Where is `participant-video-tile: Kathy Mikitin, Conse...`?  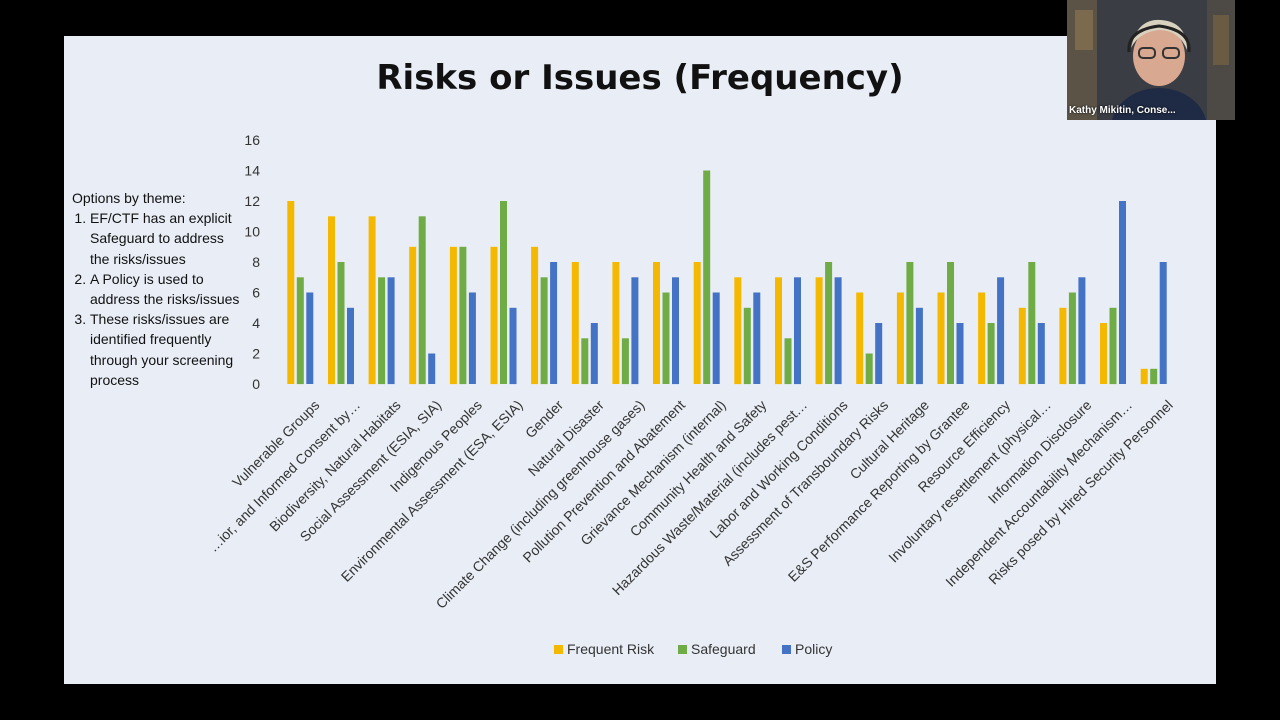
participant-video-tile: Kathy Mikitin, Conse... is located at coordinates (1151, 60).